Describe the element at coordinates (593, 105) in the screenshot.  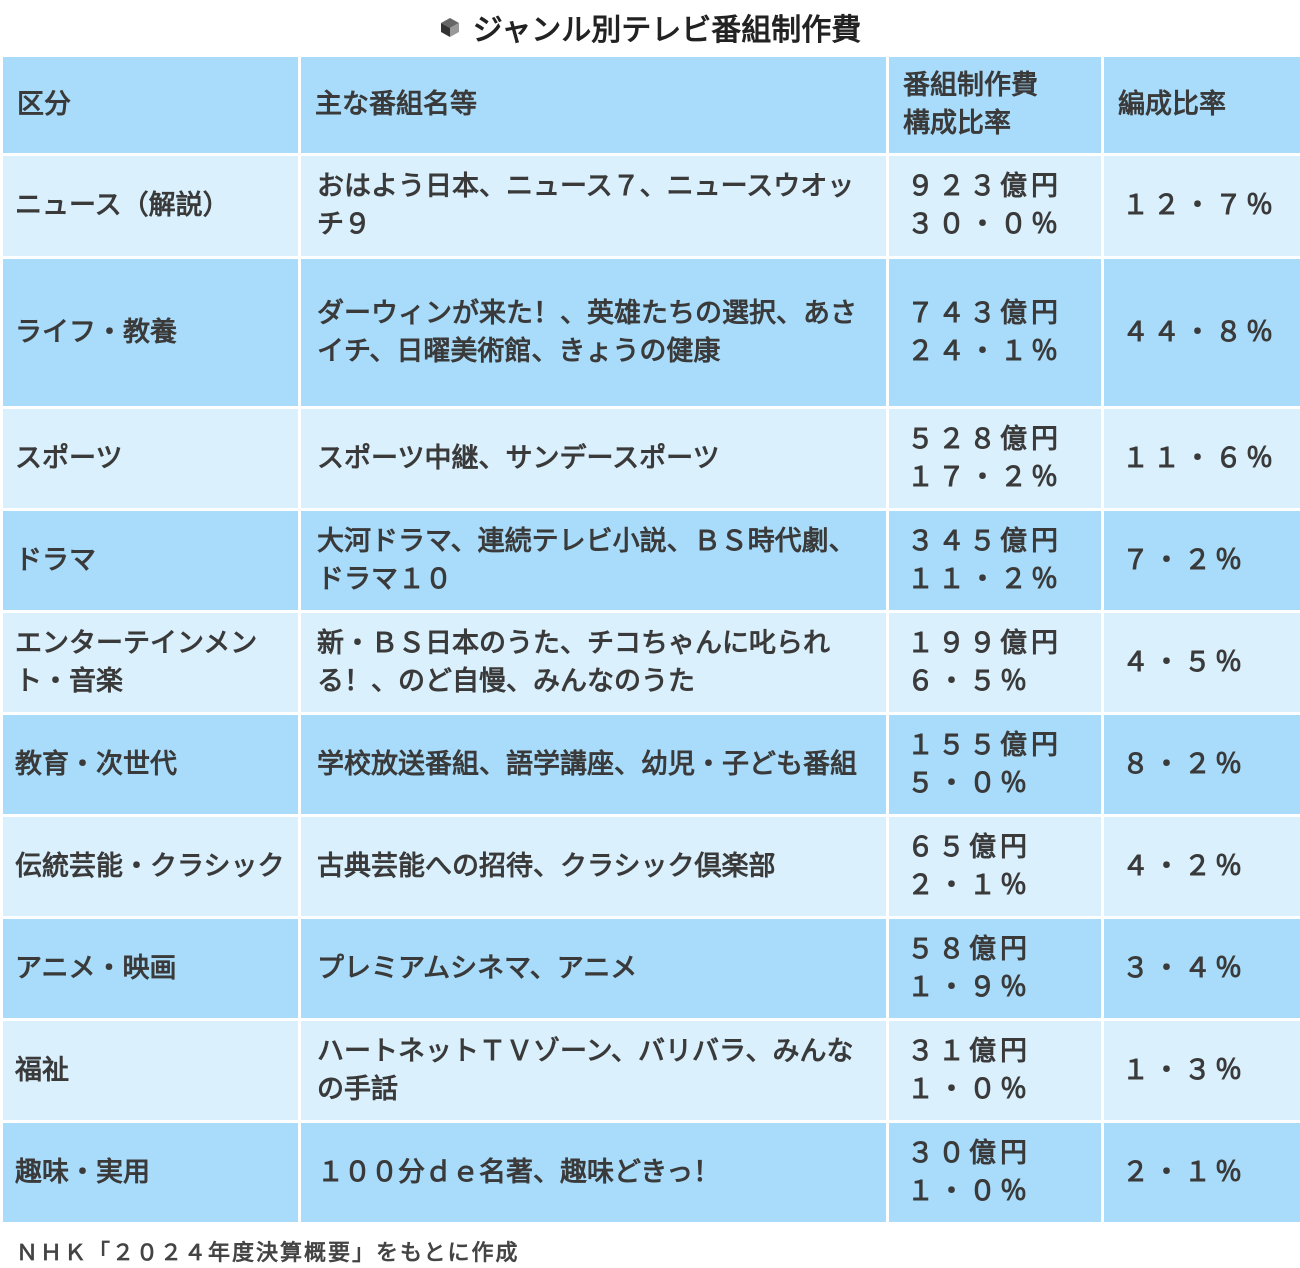
I see `header-programs: 主な番組名等` at that location.